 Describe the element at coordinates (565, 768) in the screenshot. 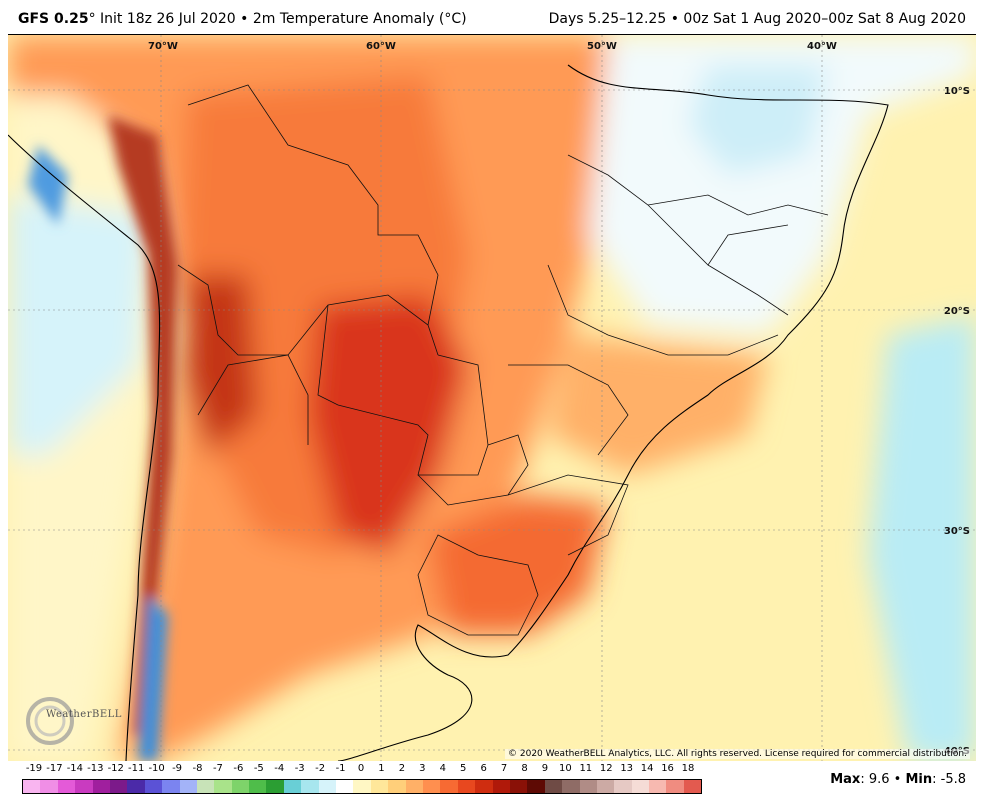

I see `legend-tick-label: 10` at that location.